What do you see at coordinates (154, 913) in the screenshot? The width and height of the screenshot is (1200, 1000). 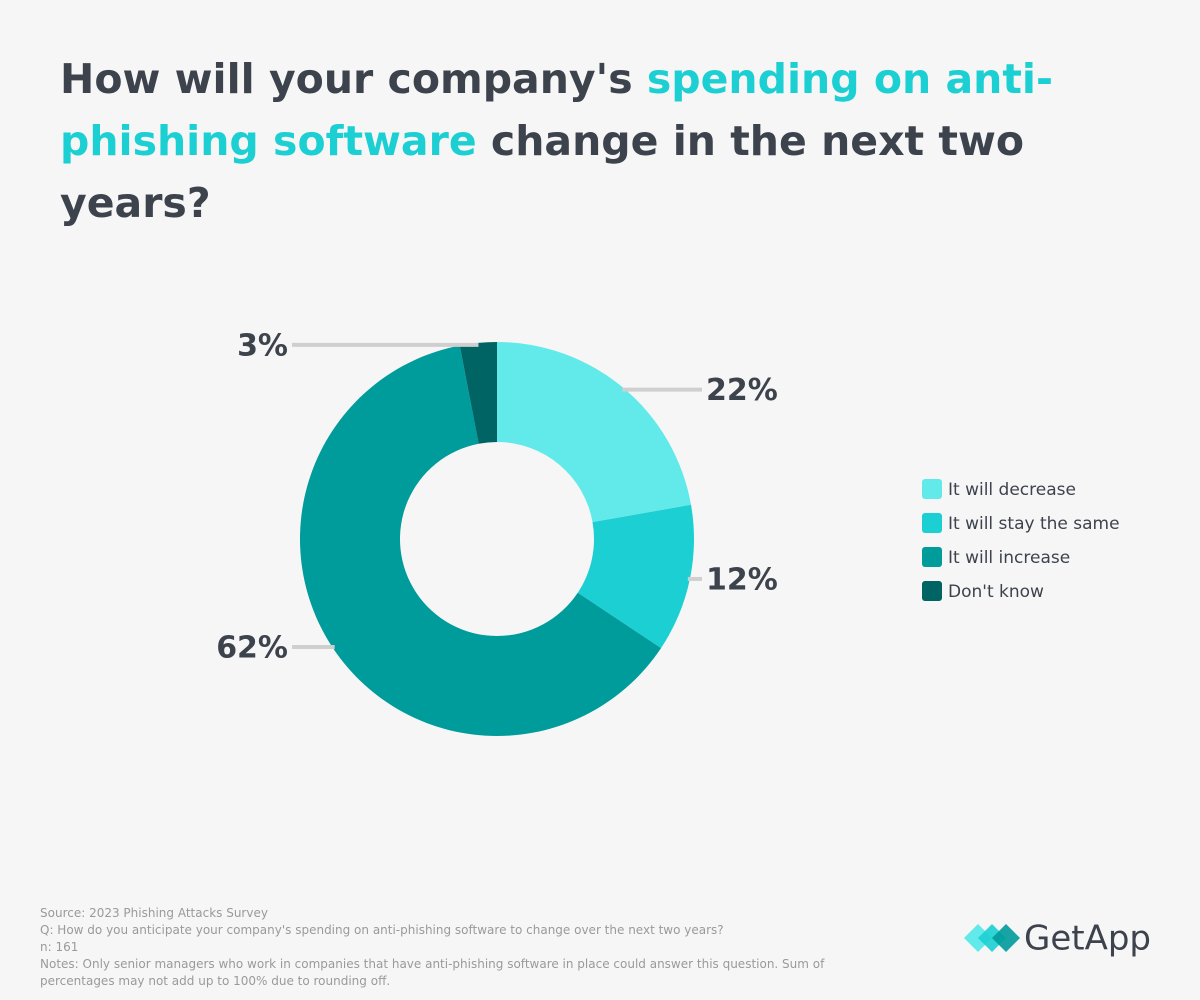 I see `source: Source: 2023 Phishing Attacks Survey` at bounding box center [154, 913].